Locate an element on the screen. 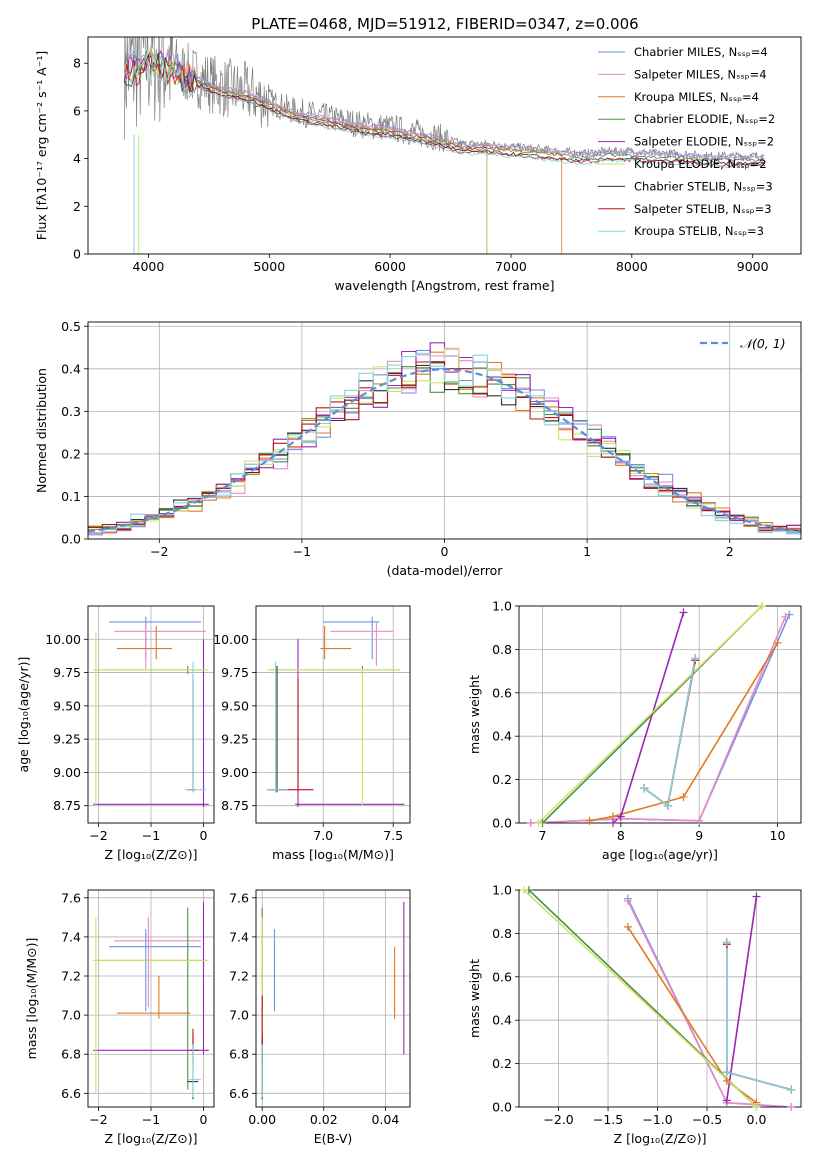  y-tick-label: 7.0 is located at coordinates (239, 1015).